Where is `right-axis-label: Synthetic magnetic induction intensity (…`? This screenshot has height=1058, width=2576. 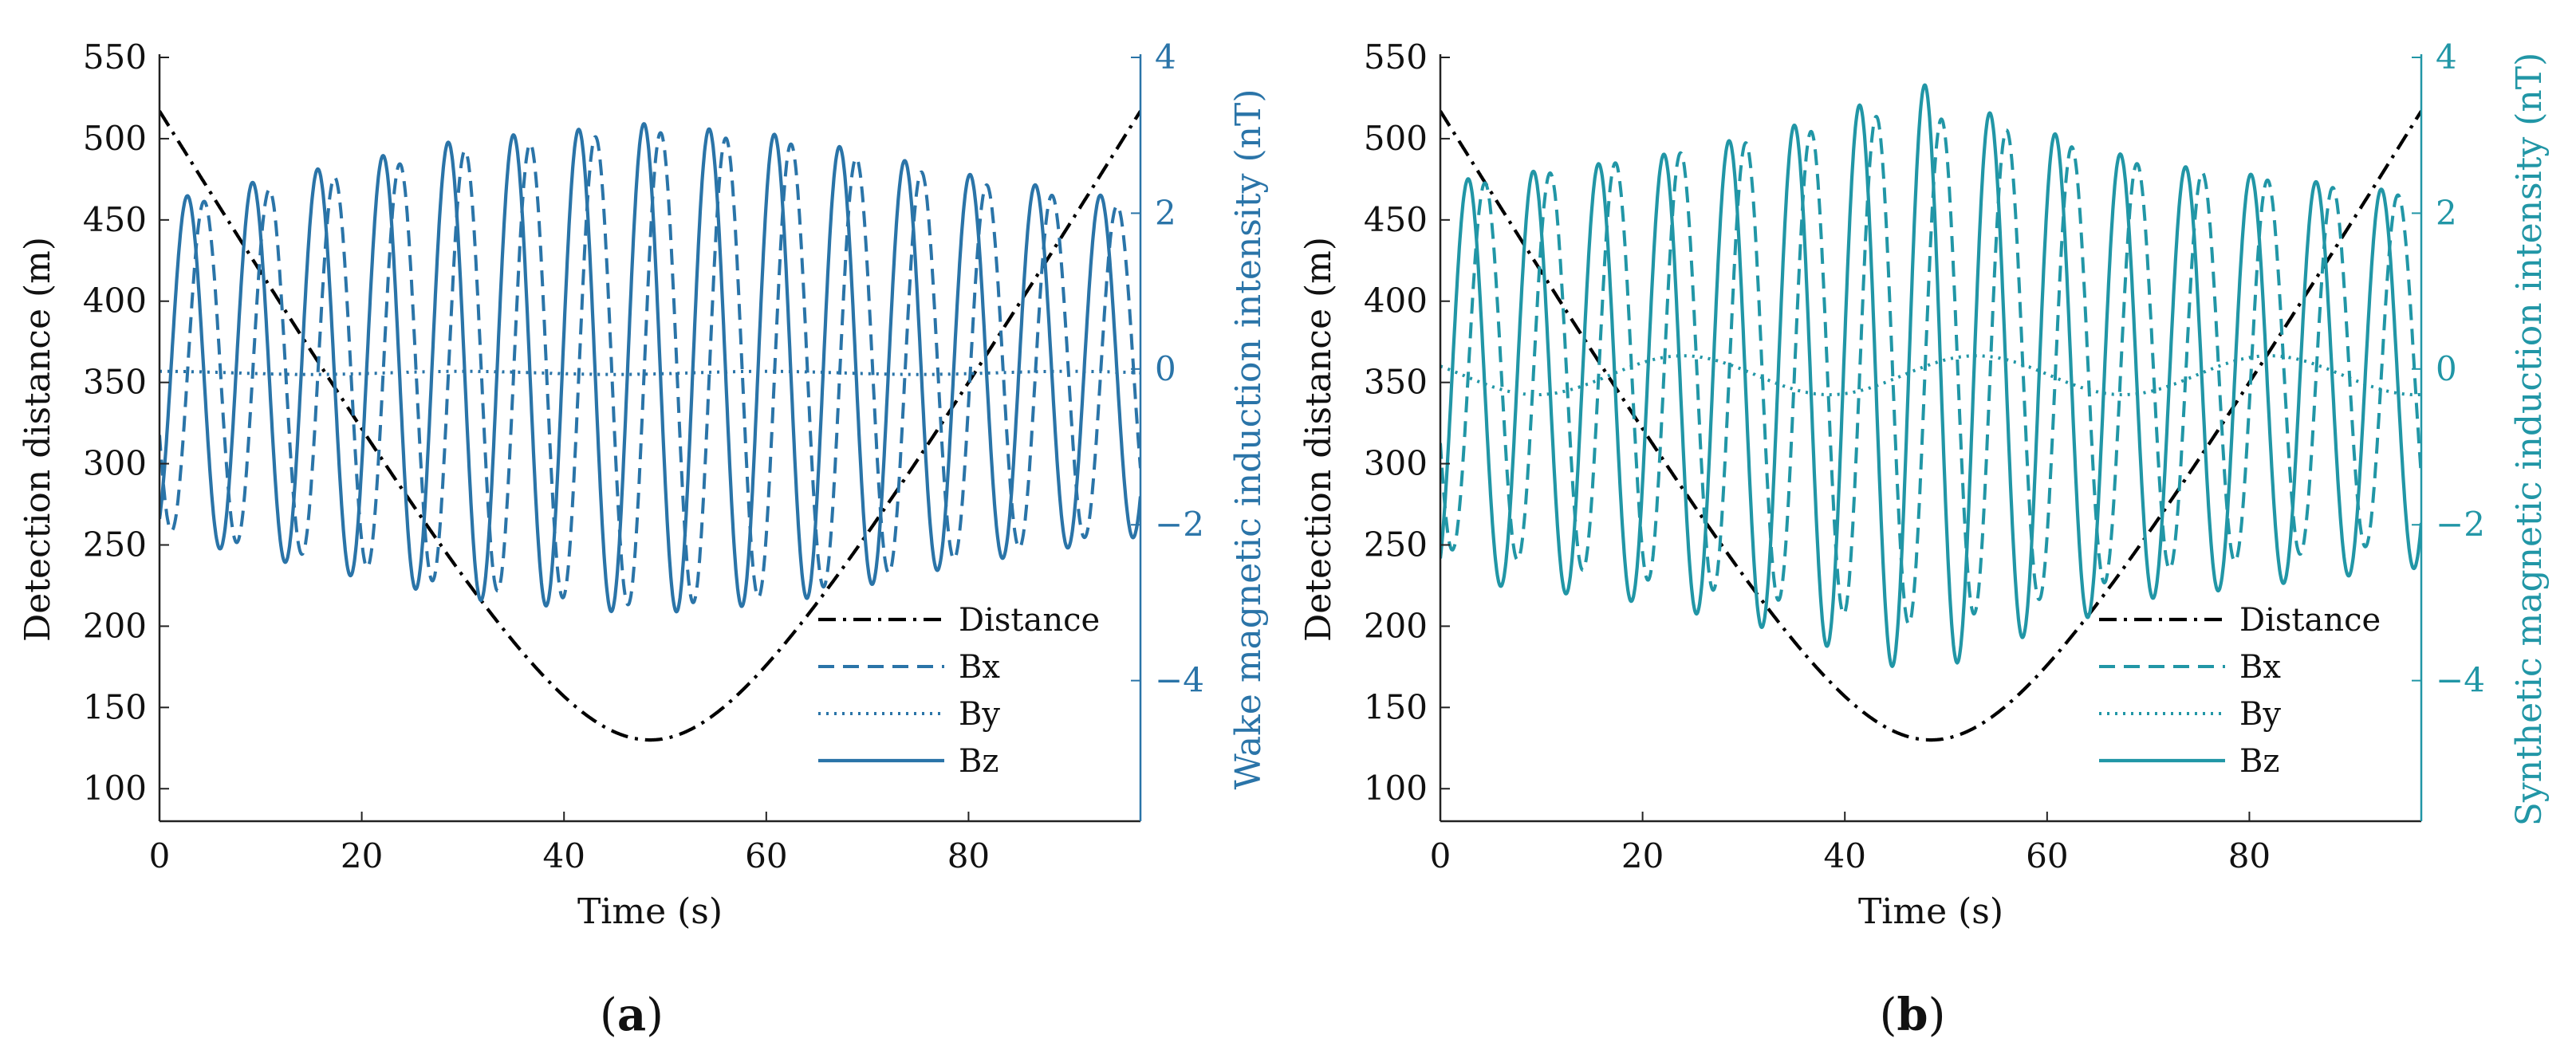 right-axis-label: Synthetic magnetic induction intensity (… is located at coordinates (2529, 440).